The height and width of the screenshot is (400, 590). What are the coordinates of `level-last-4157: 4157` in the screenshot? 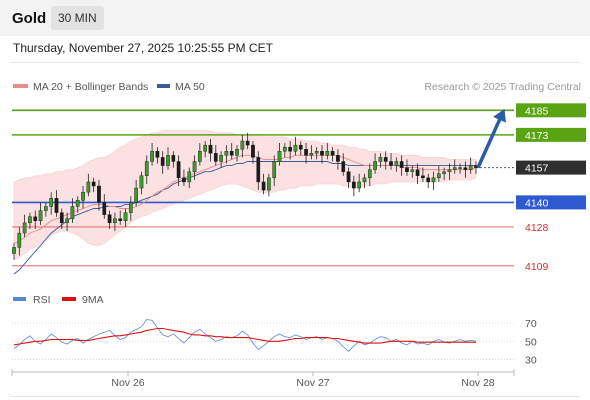 It's located at (531, 167).